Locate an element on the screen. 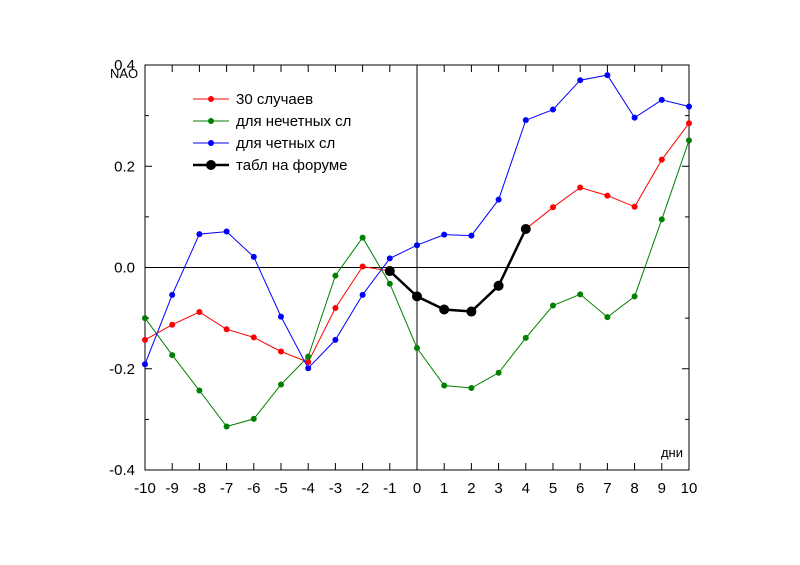  x-tick-label: -4 is located at coordinates (308, 488).